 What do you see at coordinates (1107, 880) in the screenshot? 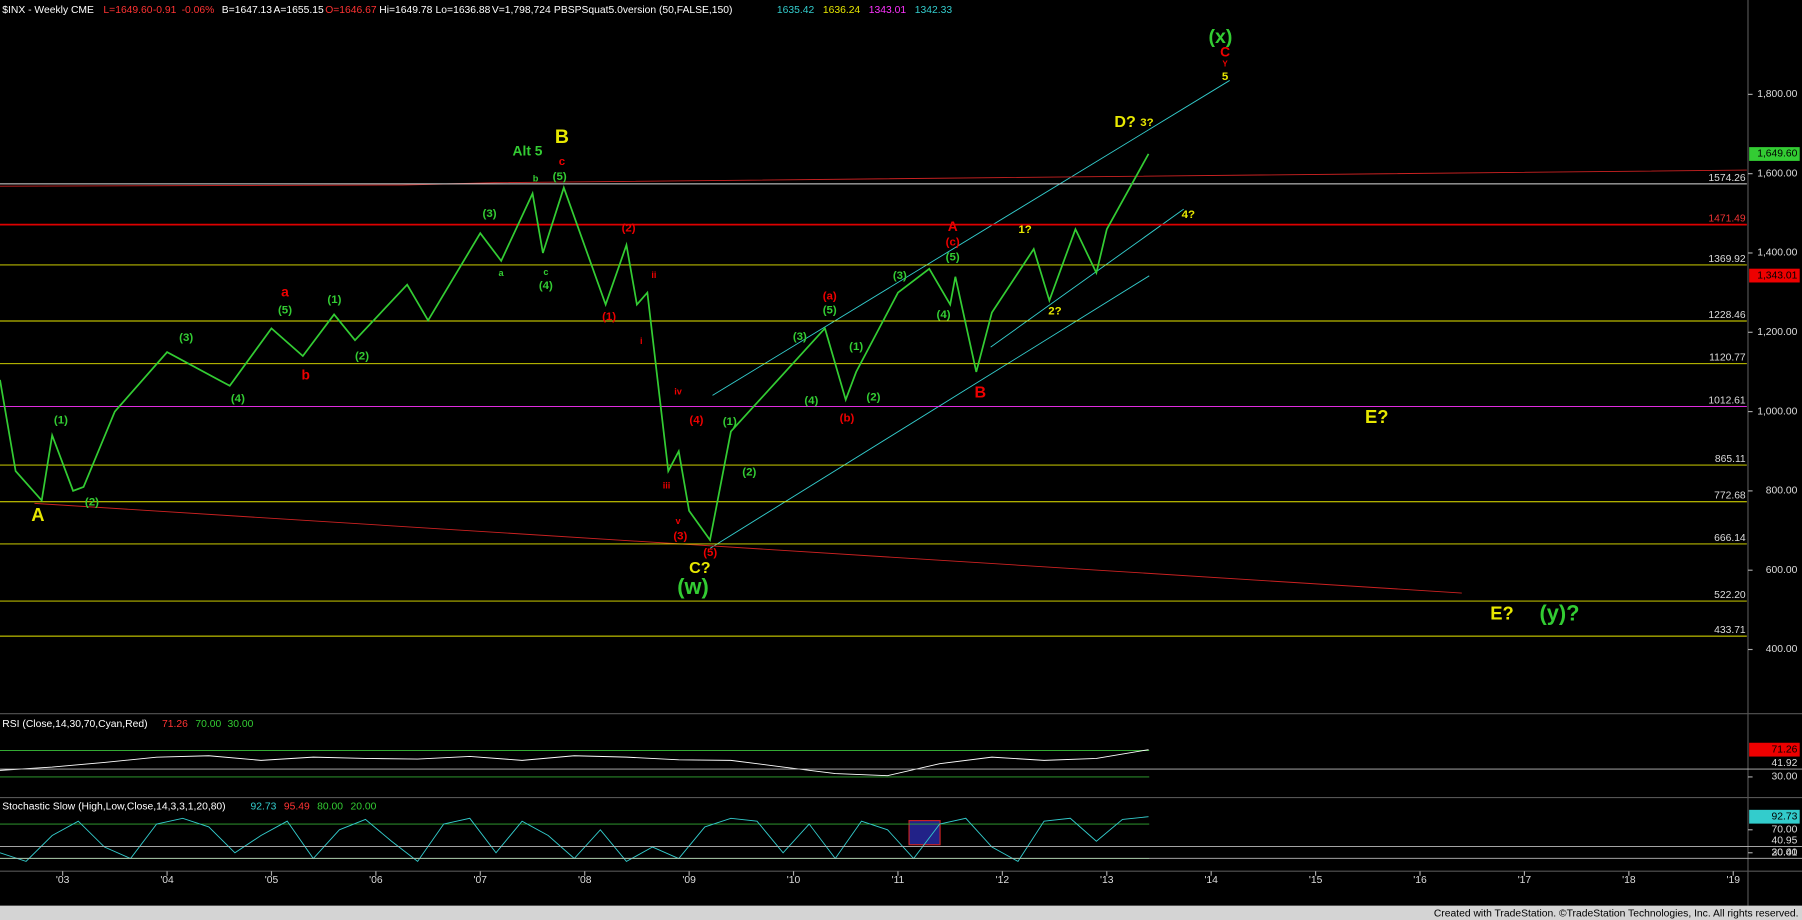
I see `x-tick-label: '13` at bounding box center [1107, 880].